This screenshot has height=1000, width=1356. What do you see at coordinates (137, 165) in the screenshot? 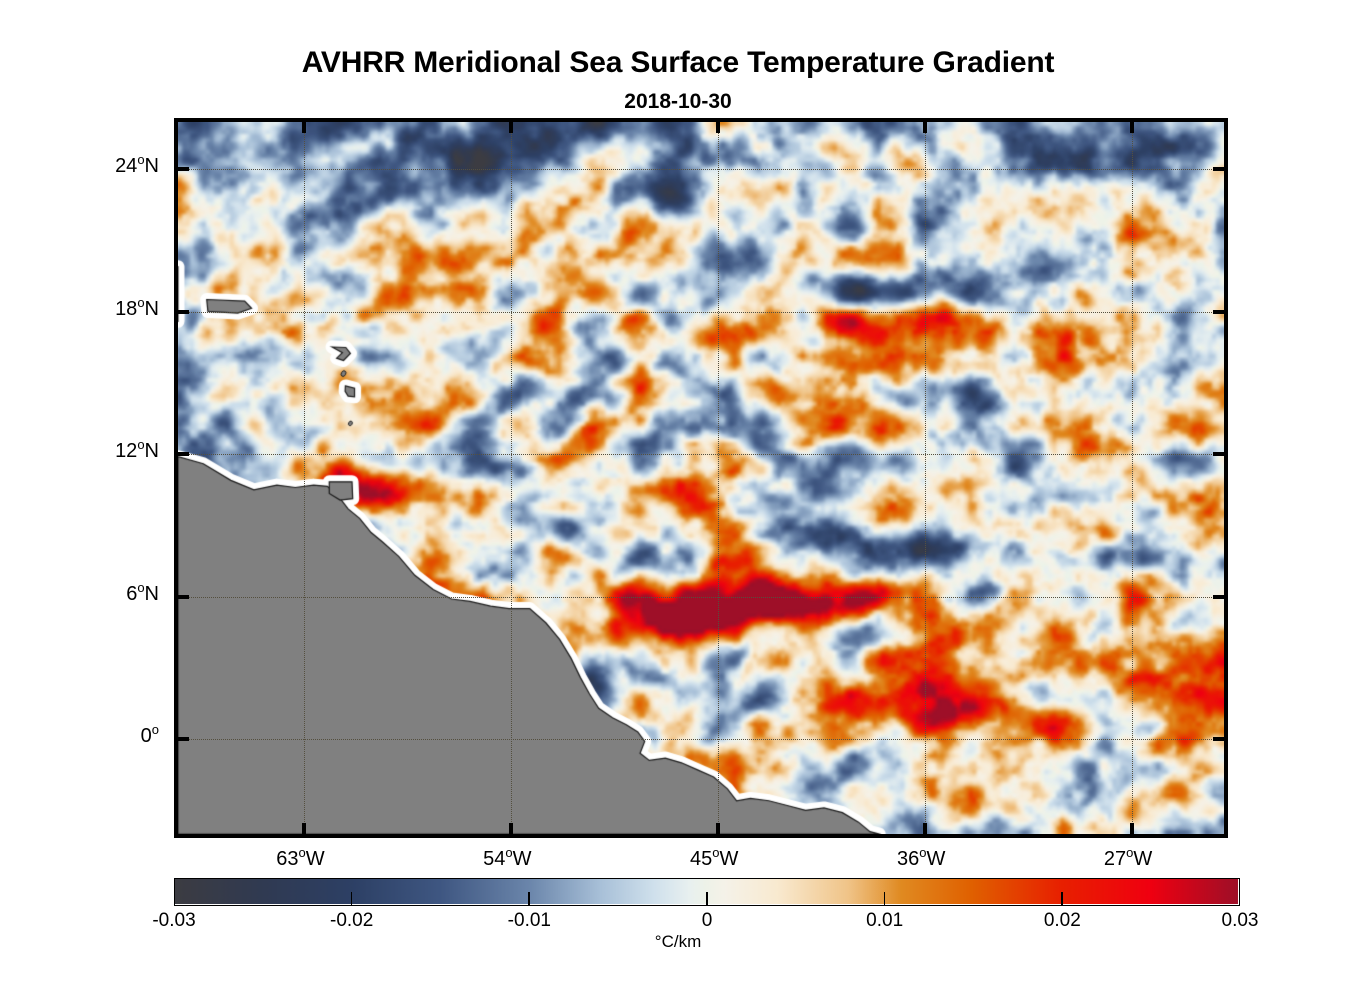
I see `y-axis-tick-label: 24oN` at bounding box center [137, 165].